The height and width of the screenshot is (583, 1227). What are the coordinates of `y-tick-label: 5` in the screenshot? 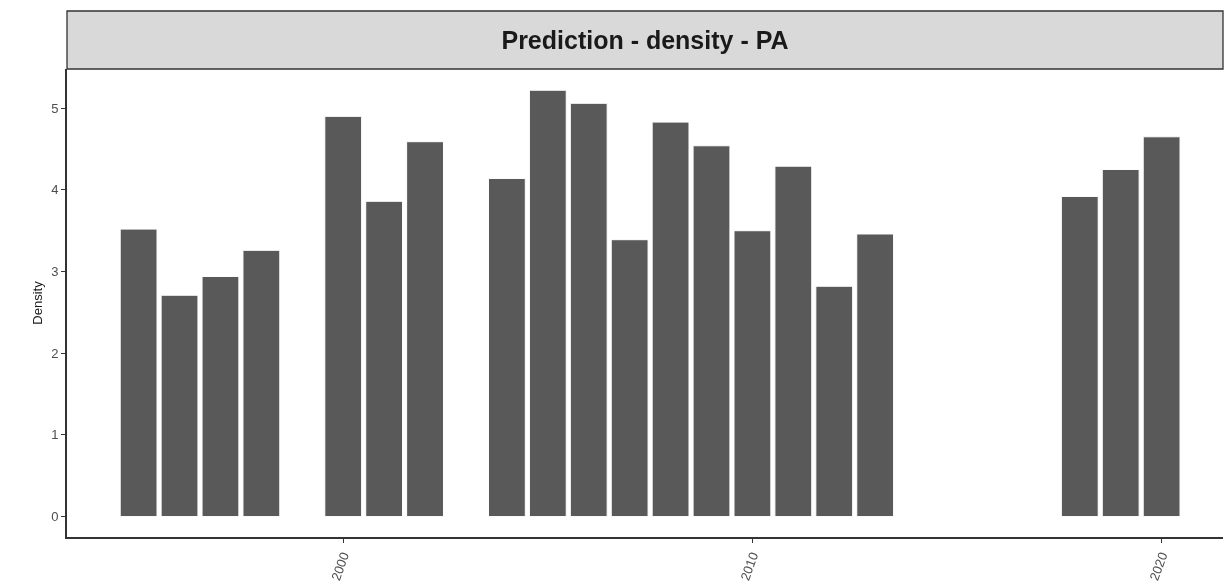 It's located at (55, 108).